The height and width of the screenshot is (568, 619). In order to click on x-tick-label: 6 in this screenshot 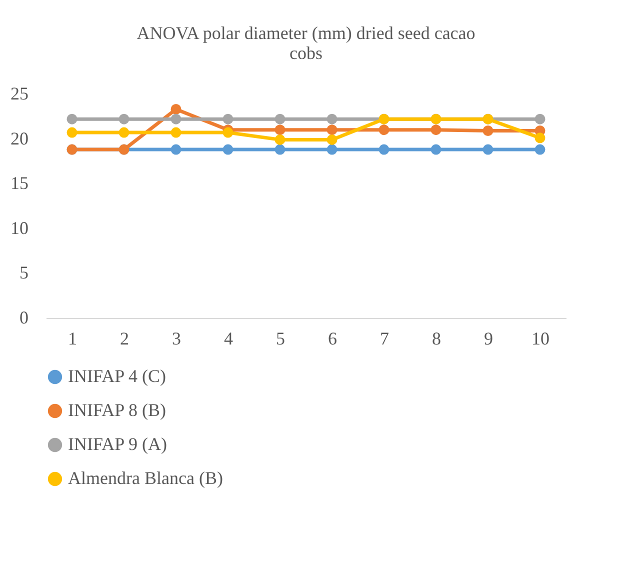, I will do `click(332, 338)`.